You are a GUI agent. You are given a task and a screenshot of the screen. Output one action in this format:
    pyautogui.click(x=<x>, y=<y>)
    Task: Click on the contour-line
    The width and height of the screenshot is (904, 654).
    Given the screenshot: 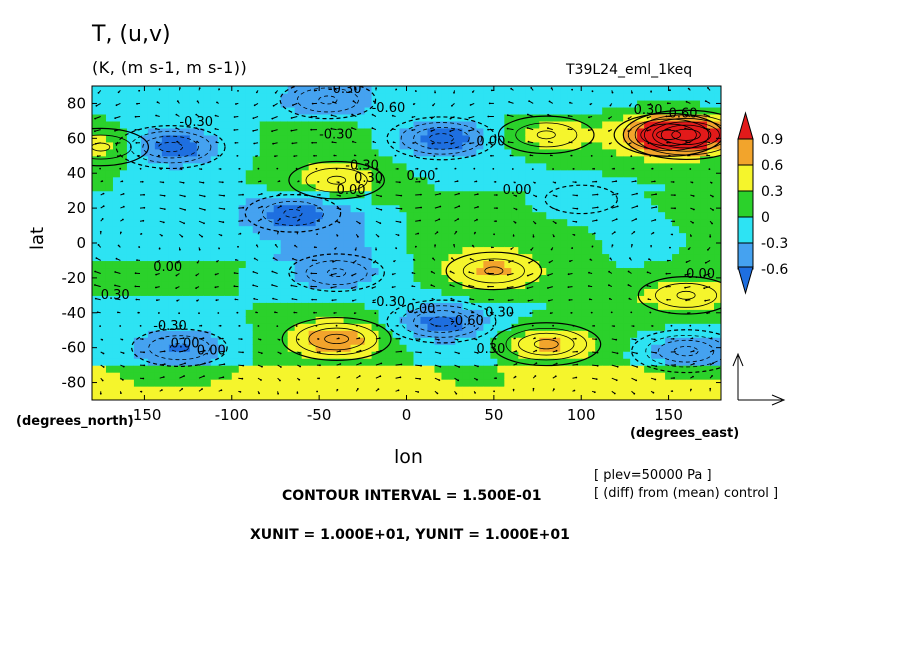 What is the action you would take?
    pyautogui.click(x=336, y=273)
    